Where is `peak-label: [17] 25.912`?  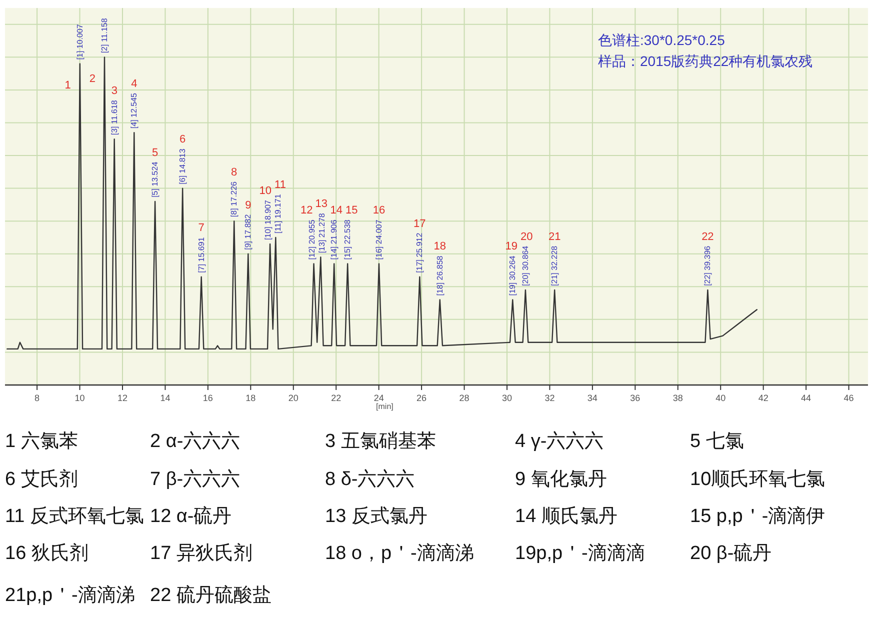 peak-label: [17] 25.912 is located at coordinates (419, 252).